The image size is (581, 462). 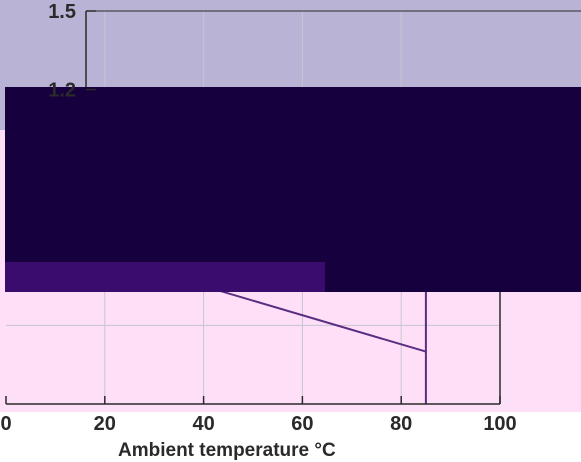 I want to click on x-tick-label: 60, so click(x=302, y=424).